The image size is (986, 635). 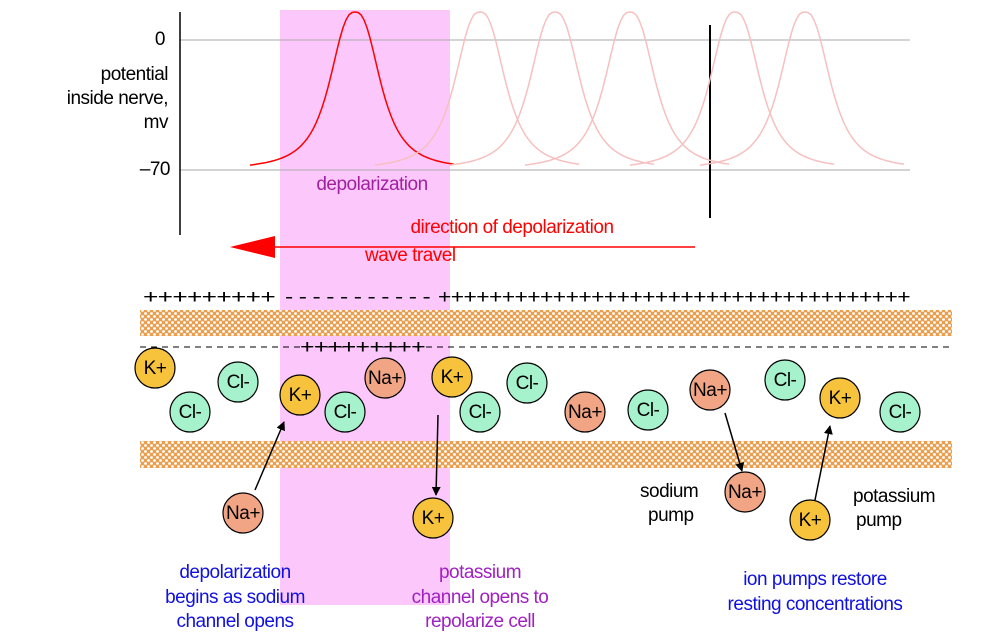 What do you see at coordinates (480, 597) in the screenshot?
I see `caption: channel opens to` at bounding box center [480, 597].